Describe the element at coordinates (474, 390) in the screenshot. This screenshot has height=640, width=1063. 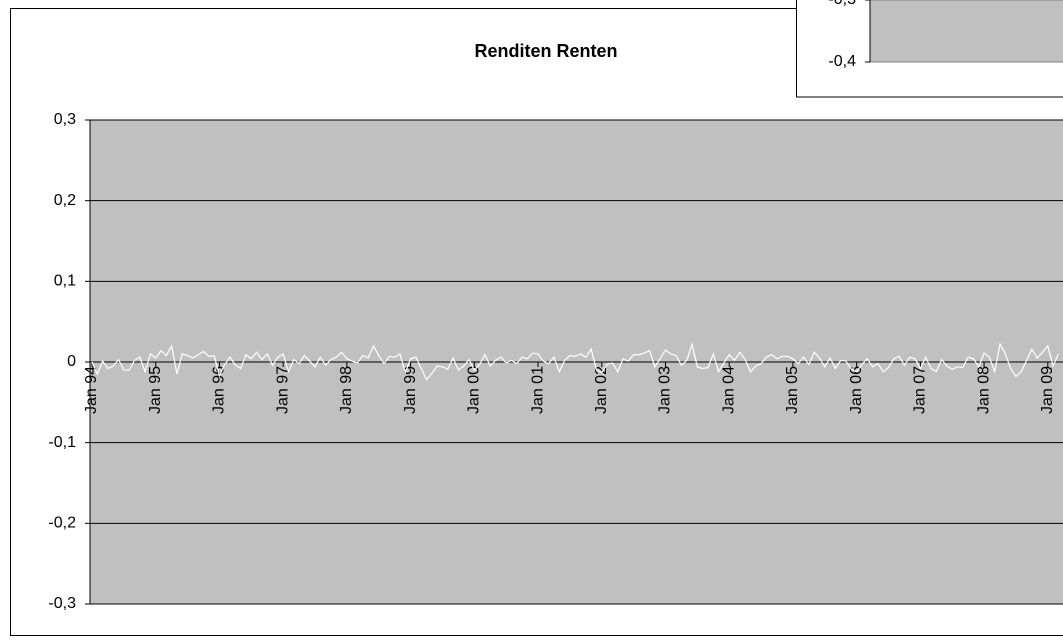
I see `x-tick-label: Jan 00` at that location.